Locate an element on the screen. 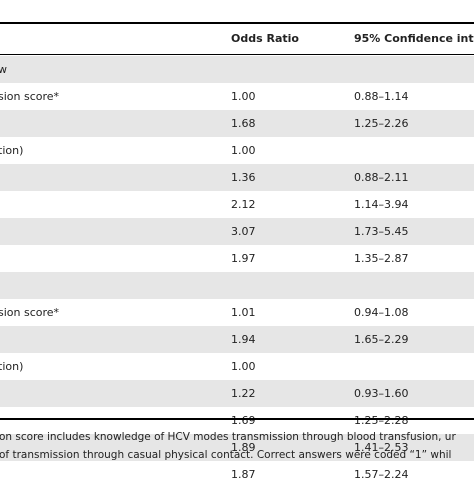 The image size is (474, 488). odds-ratio-value: 1.22 is located at coordinates (243, 393).